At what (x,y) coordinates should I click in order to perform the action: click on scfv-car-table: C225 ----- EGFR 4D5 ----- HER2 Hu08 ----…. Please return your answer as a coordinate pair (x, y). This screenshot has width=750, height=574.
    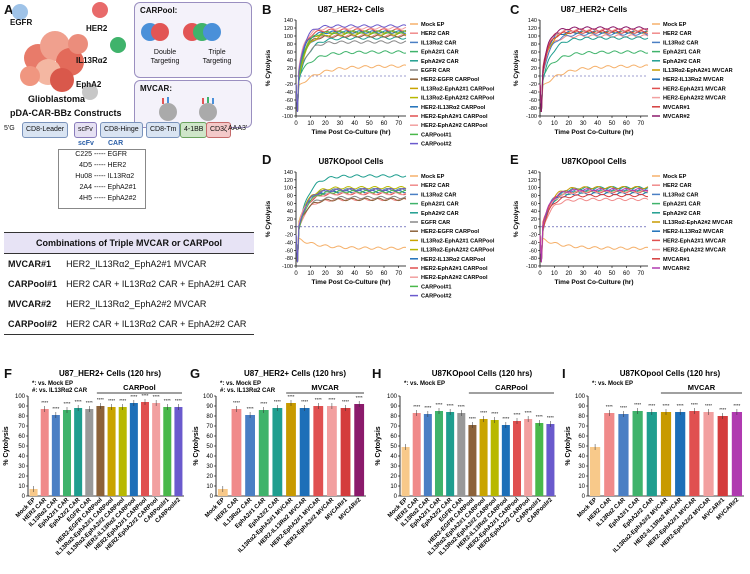
    Looking at the image, I should click on (102, 178).